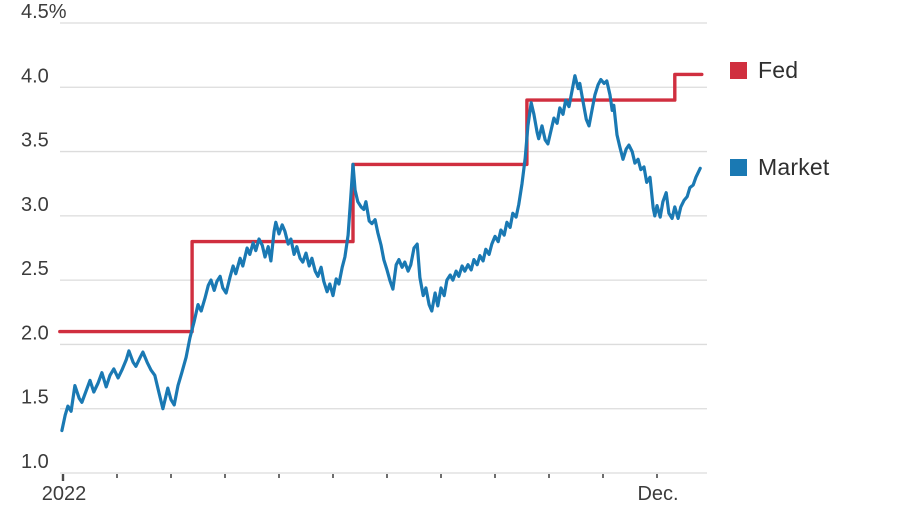 The width and height of the screenshot is (900, 510). I want to click on y-axis-label: 1.5, so click(35, 398).